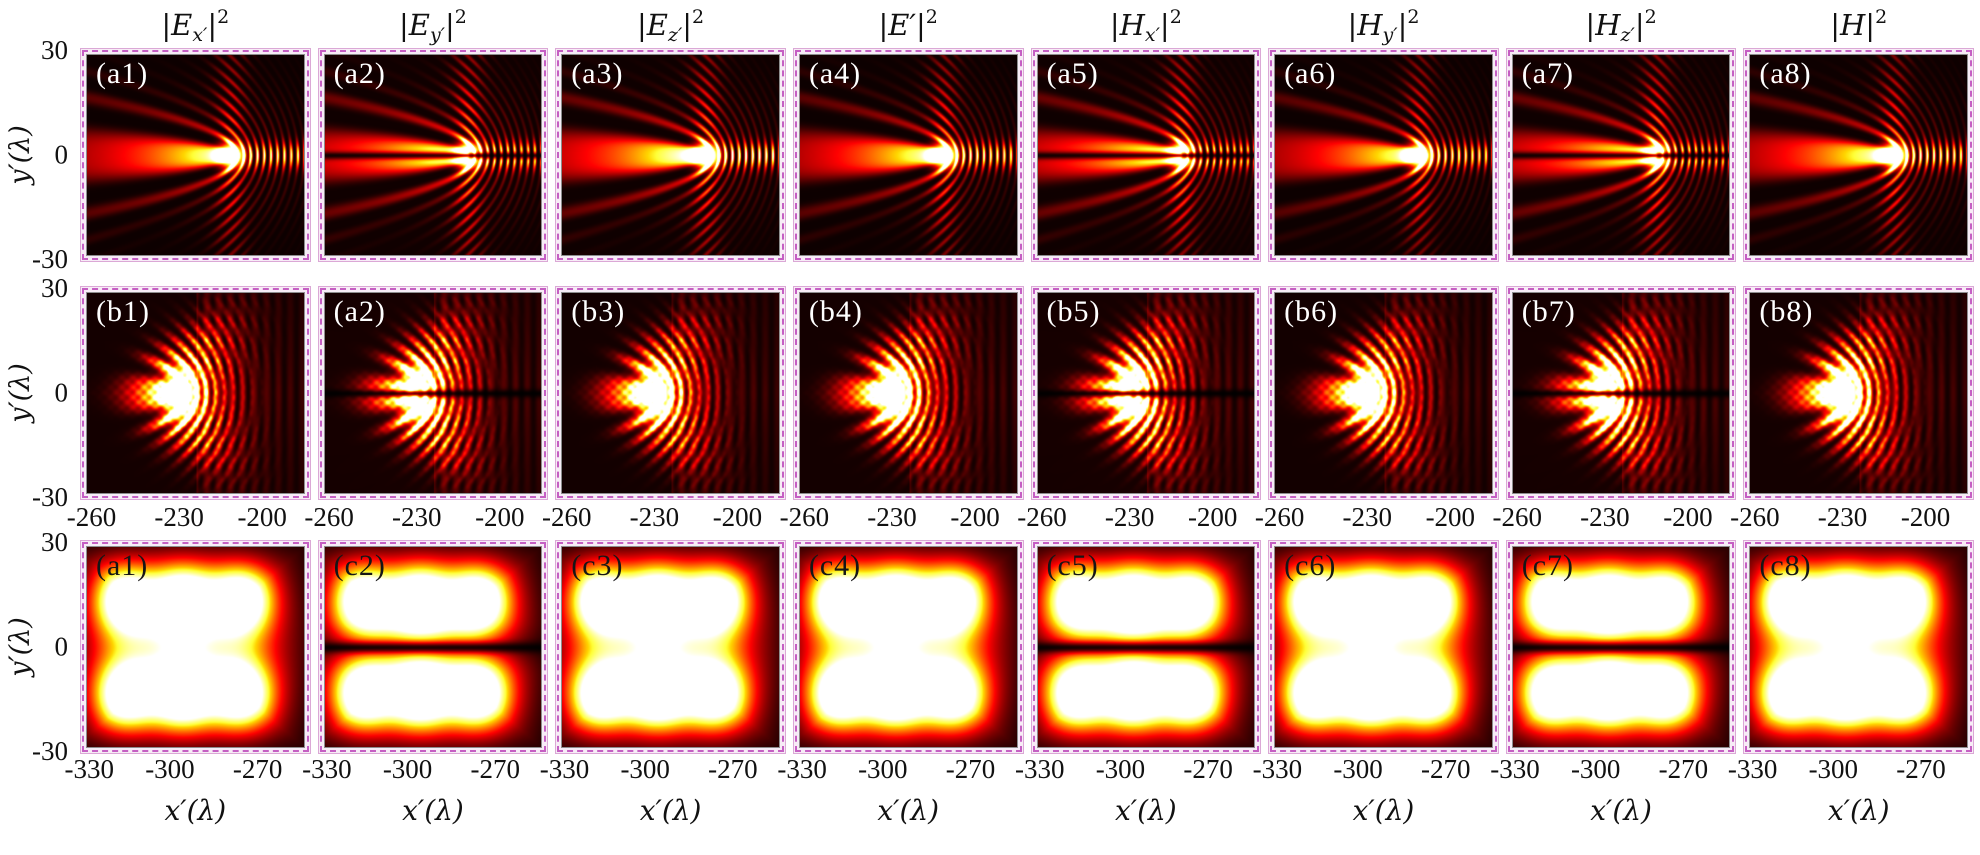 The image size is (1980, 855). Describe the element at coordinates (597, 565) in the screenshot. I see `panel-label-c3: (c3)` at that location.